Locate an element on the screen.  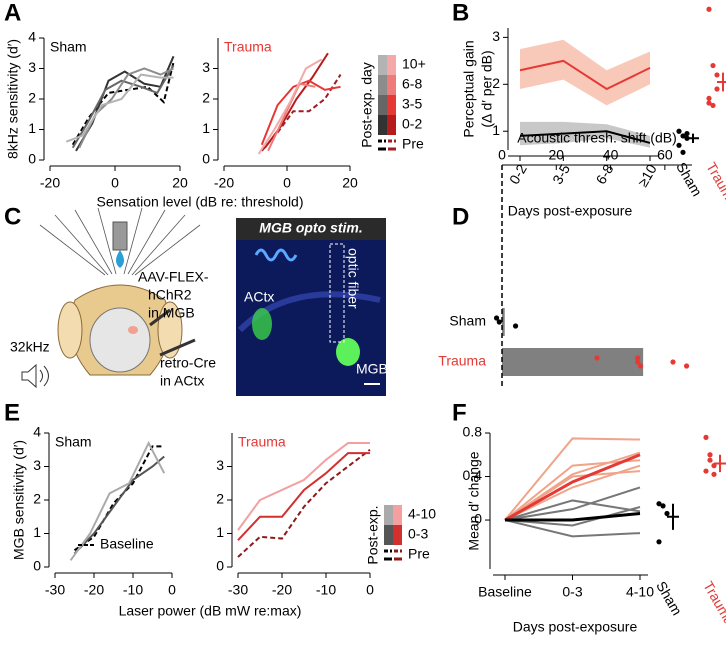
speaker-icon is located at coordinates (29, 376).